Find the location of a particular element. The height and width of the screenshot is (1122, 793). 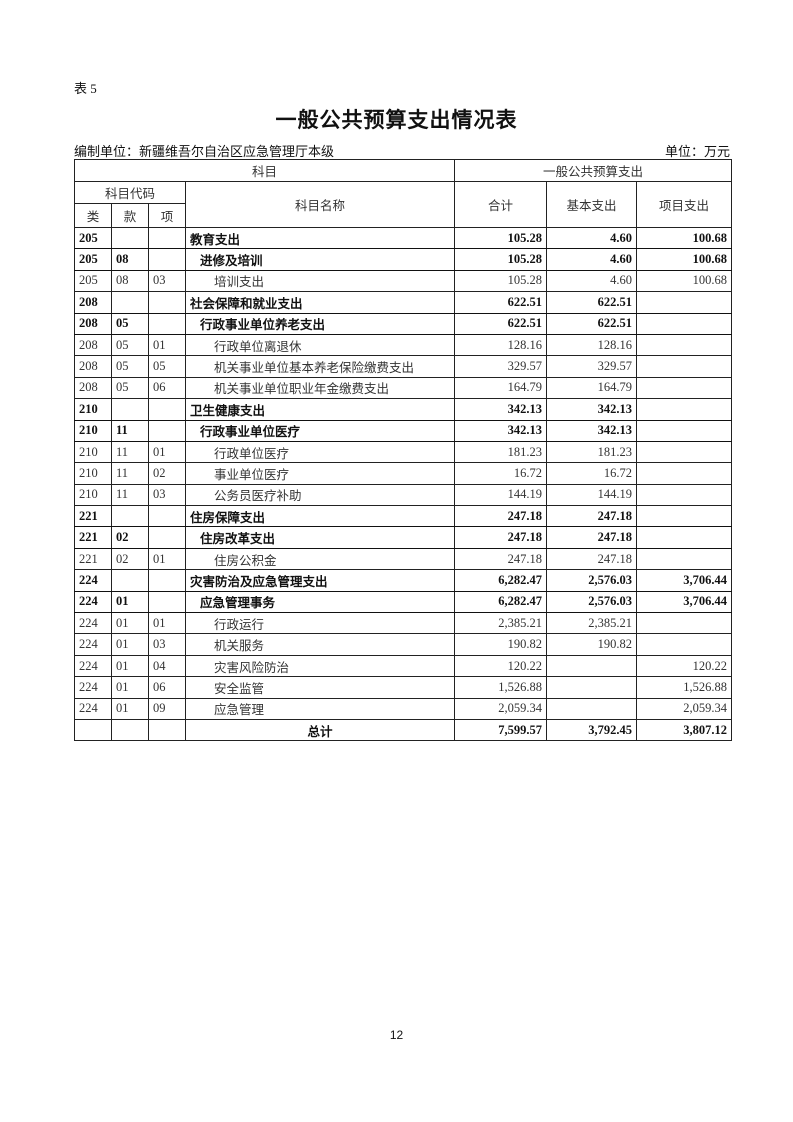

table-row: 221 02 住房改革支出 247.18 247.18 is located at coordinates (403, 537).